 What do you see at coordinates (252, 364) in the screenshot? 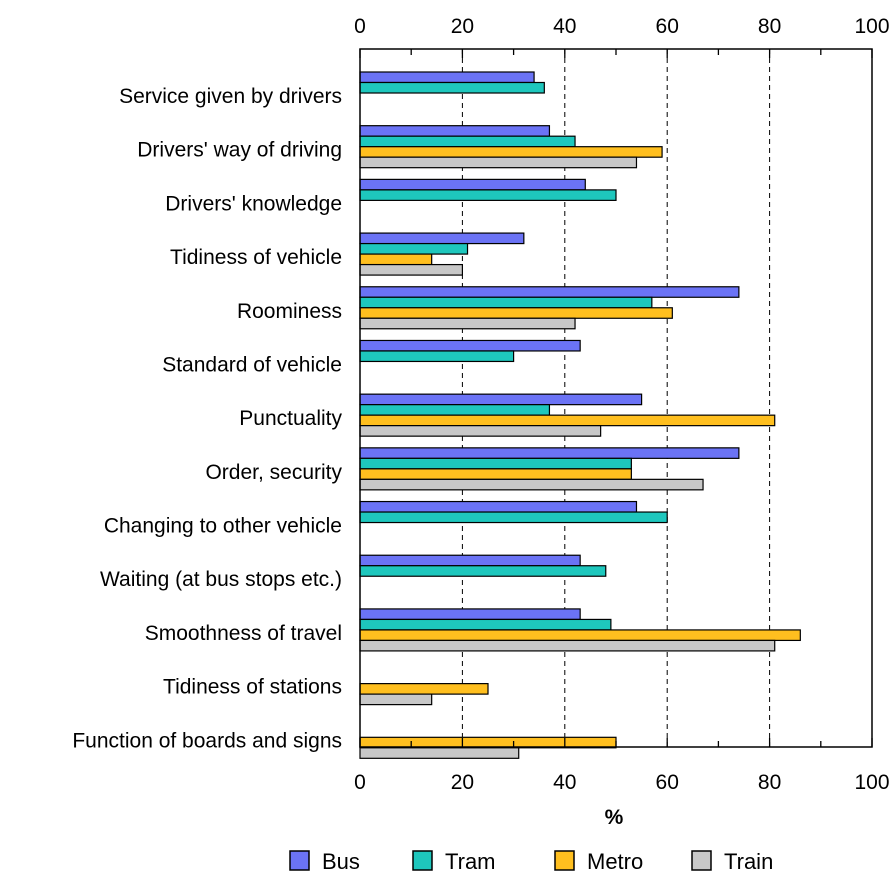
I see `category-label-5: Standard of vehicle` at bounding box center [252, 364].